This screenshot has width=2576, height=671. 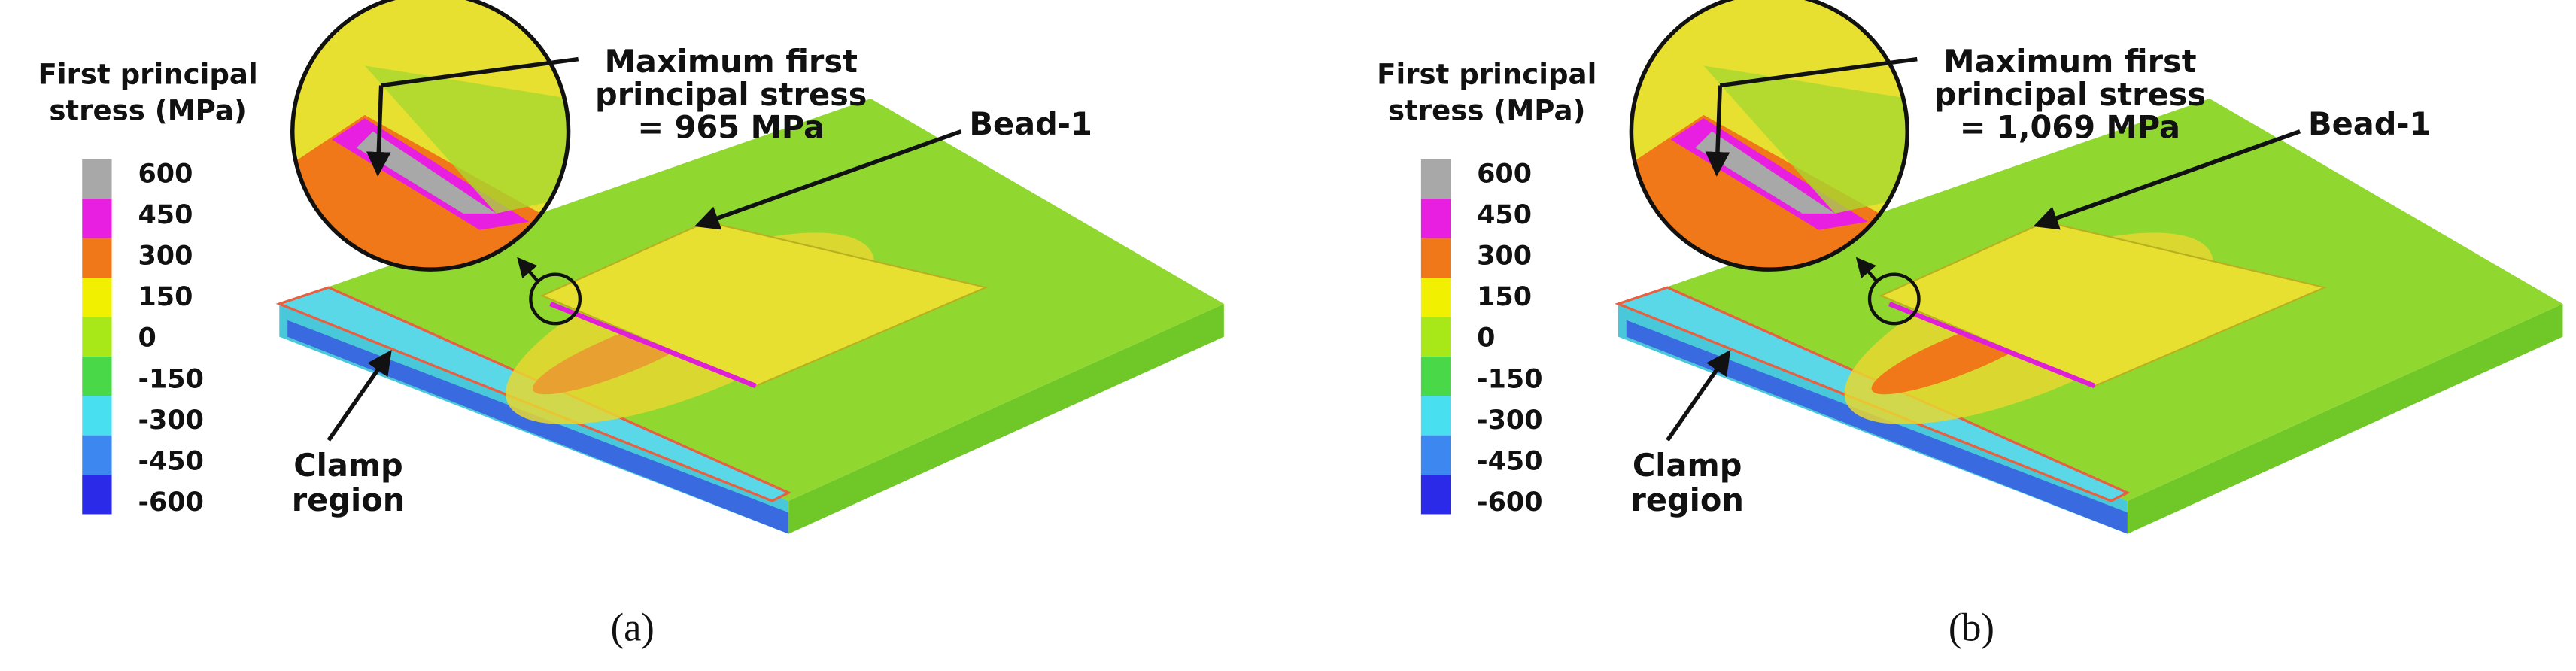 I want to click on caption: (b), so click(x=1972, y=628).